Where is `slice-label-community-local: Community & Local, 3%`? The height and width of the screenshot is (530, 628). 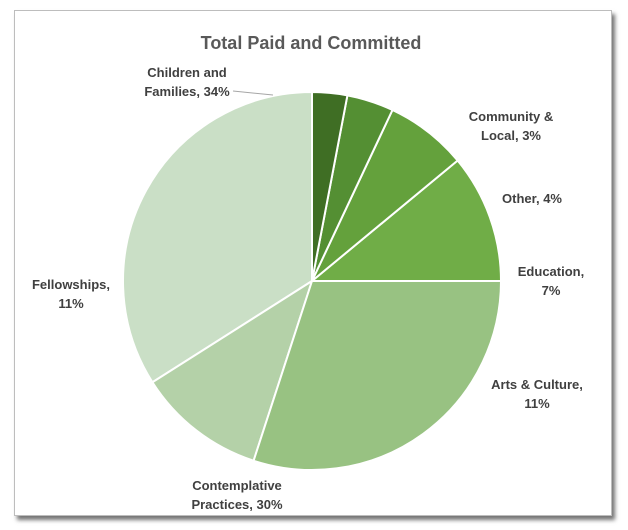
slice-label-community-local: Community & Local, 3% is located at coordinates (511, 126).